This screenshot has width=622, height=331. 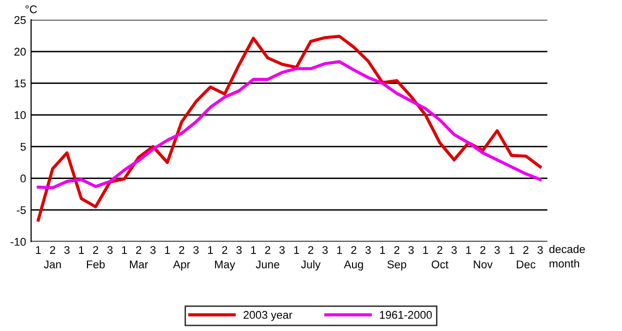 What do you see at coordinates (567, 256) in the screenshot?
I see `x-axis-title: decade month` at bounding box center [567, 256].